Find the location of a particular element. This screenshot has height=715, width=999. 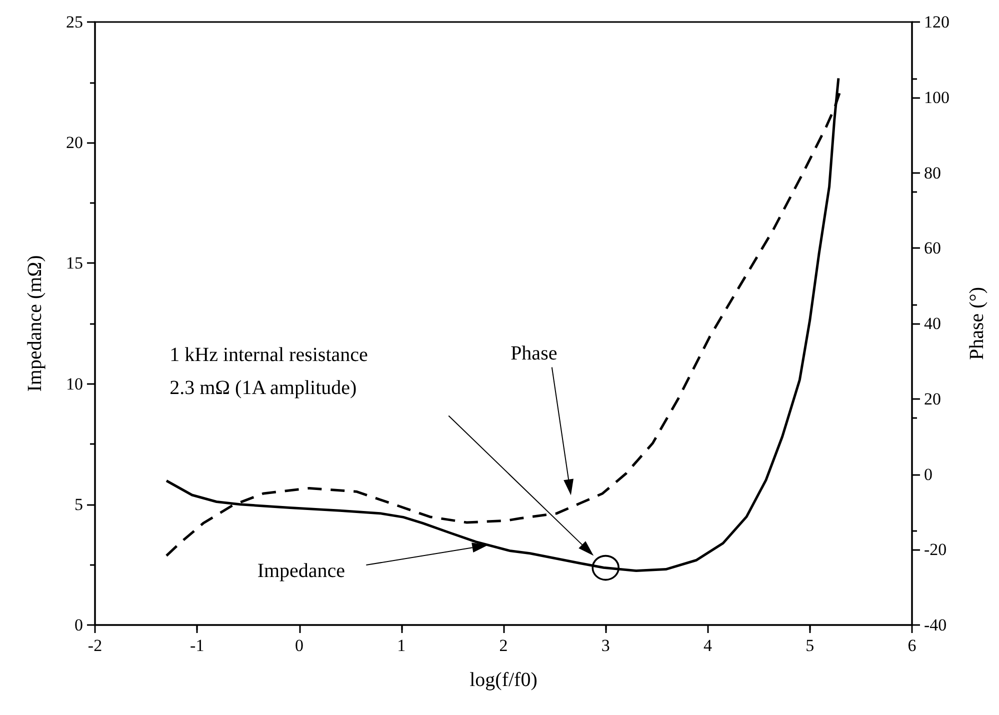

annotation: 1 kHz internal resistance 2.3 mΩ (1A amplitude) is located at coordinates (269, 371).